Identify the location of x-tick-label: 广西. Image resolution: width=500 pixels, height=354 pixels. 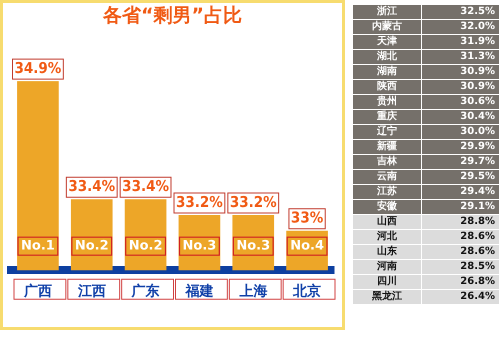
(37, 290).